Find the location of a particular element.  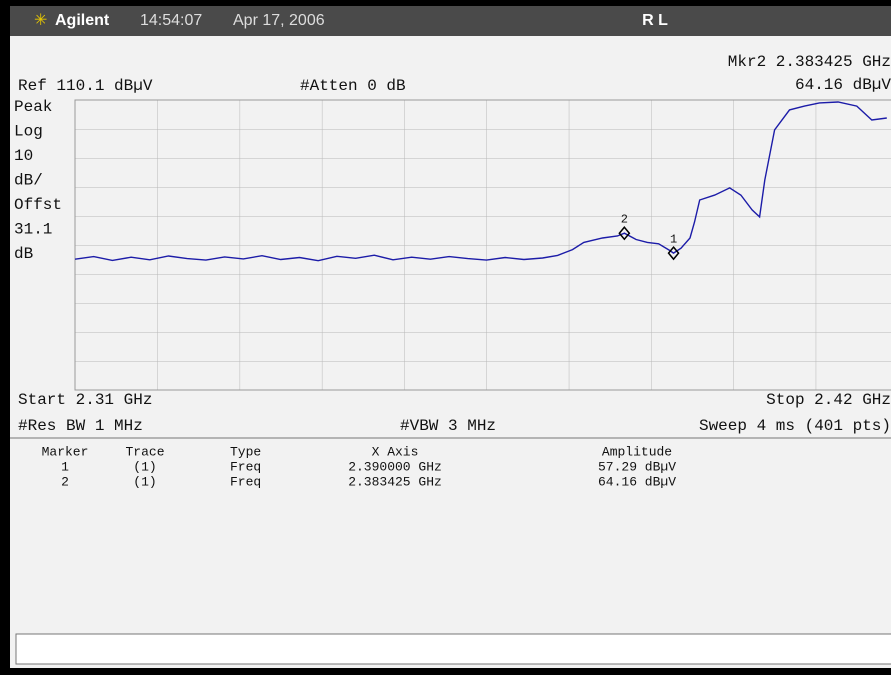

header-bar is located at coordinates (450, 21).